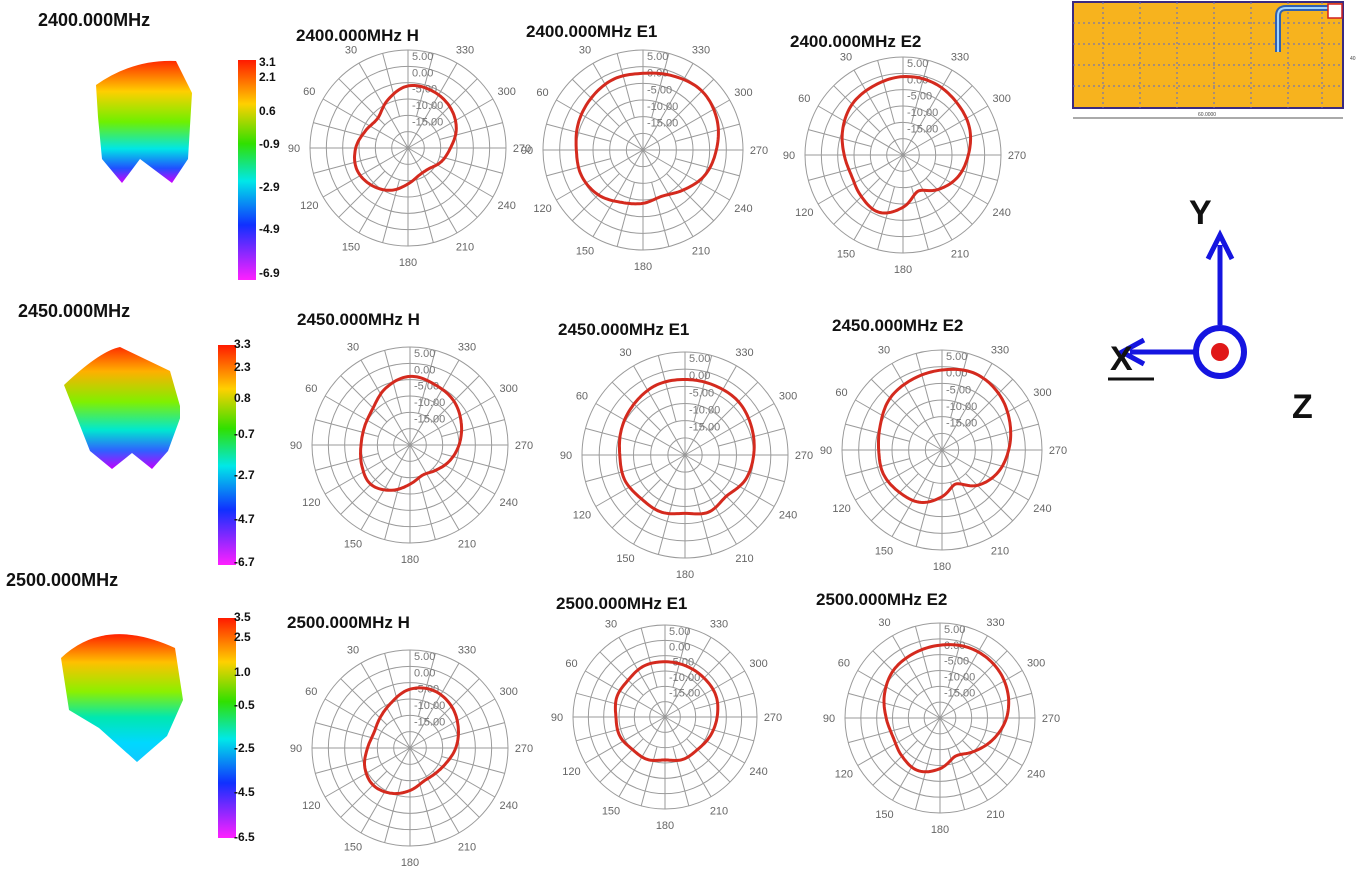 The width and height of the screenshot is (1362, 886). What do you see at coordinates (242, 398) in the screenshot?
I see `colorbar-tick: 0.8` at bounding box center [242, 398].